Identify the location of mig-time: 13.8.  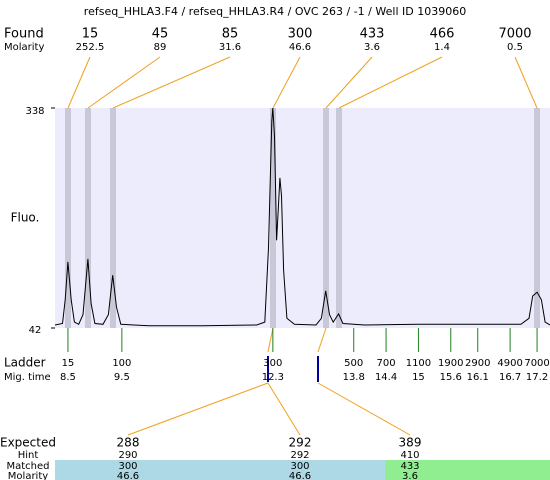
(354, 377).